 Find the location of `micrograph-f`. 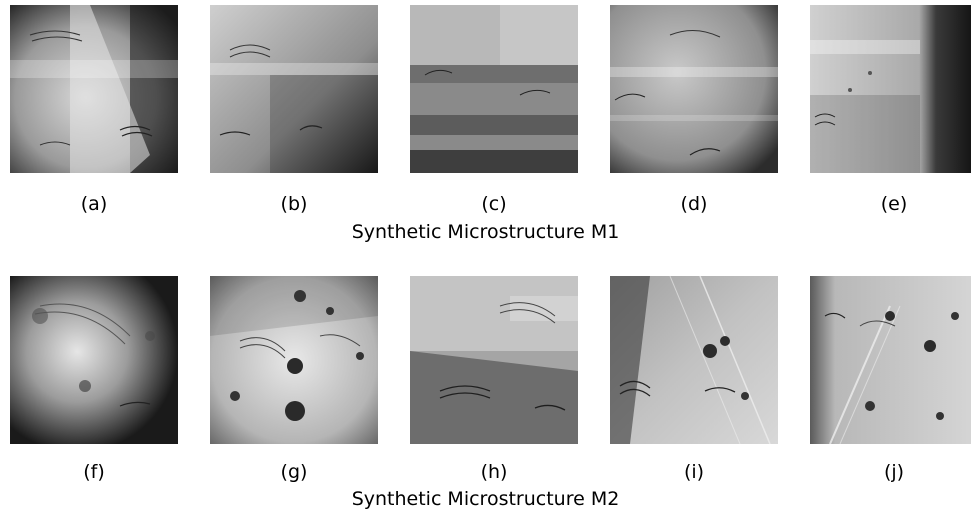

micrograph-f is located at coordinates (94, 360).